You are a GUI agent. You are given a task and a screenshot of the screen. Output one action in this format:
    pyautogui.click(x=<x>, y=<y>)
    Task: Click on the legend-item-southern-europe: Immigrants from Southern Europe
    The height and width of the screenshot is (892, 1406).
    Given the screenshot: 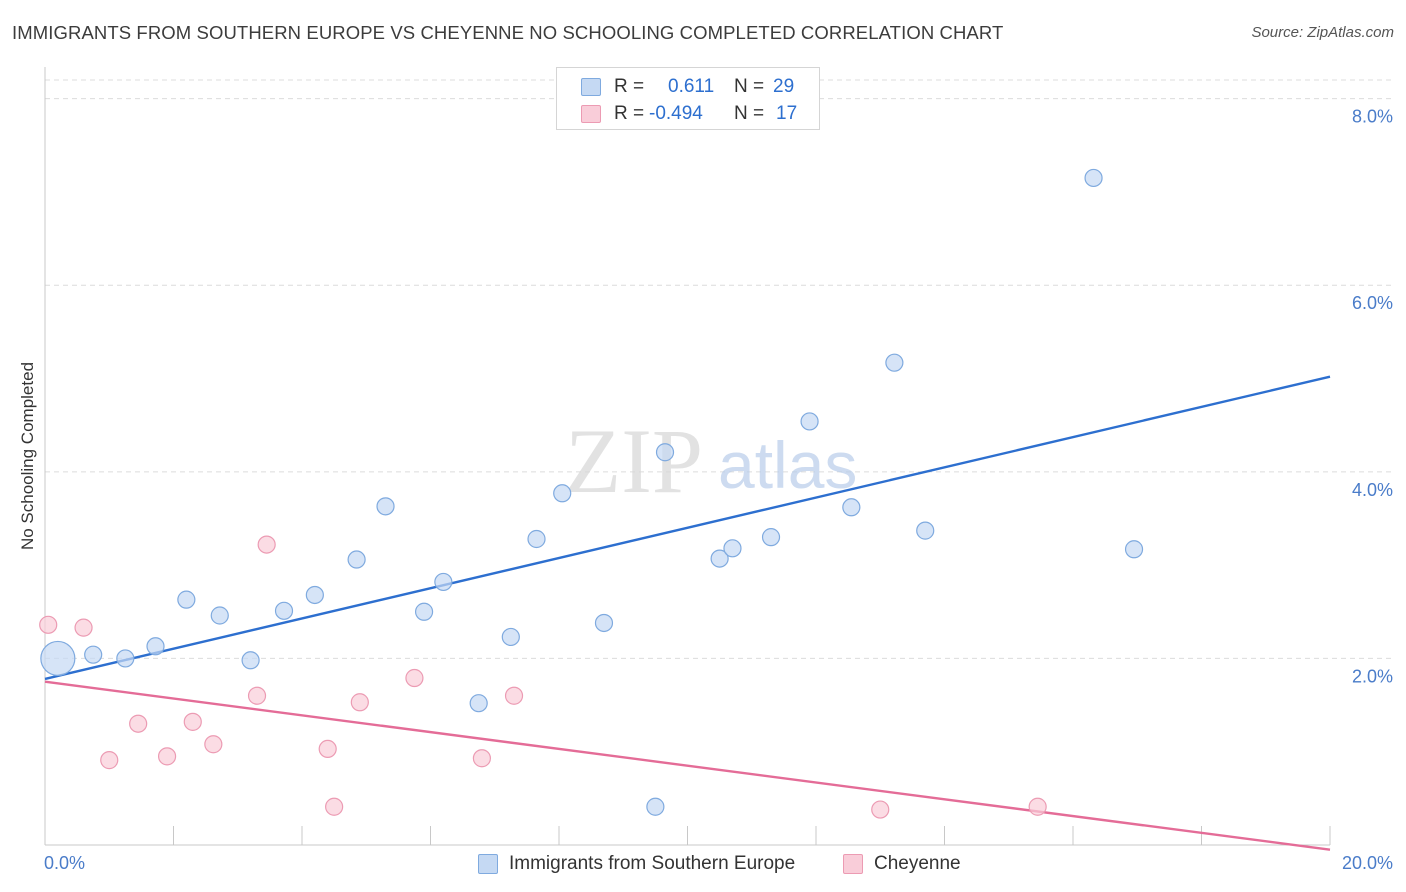 What is the action you would take?
    pyautogui.click(x=636, y=864)
    